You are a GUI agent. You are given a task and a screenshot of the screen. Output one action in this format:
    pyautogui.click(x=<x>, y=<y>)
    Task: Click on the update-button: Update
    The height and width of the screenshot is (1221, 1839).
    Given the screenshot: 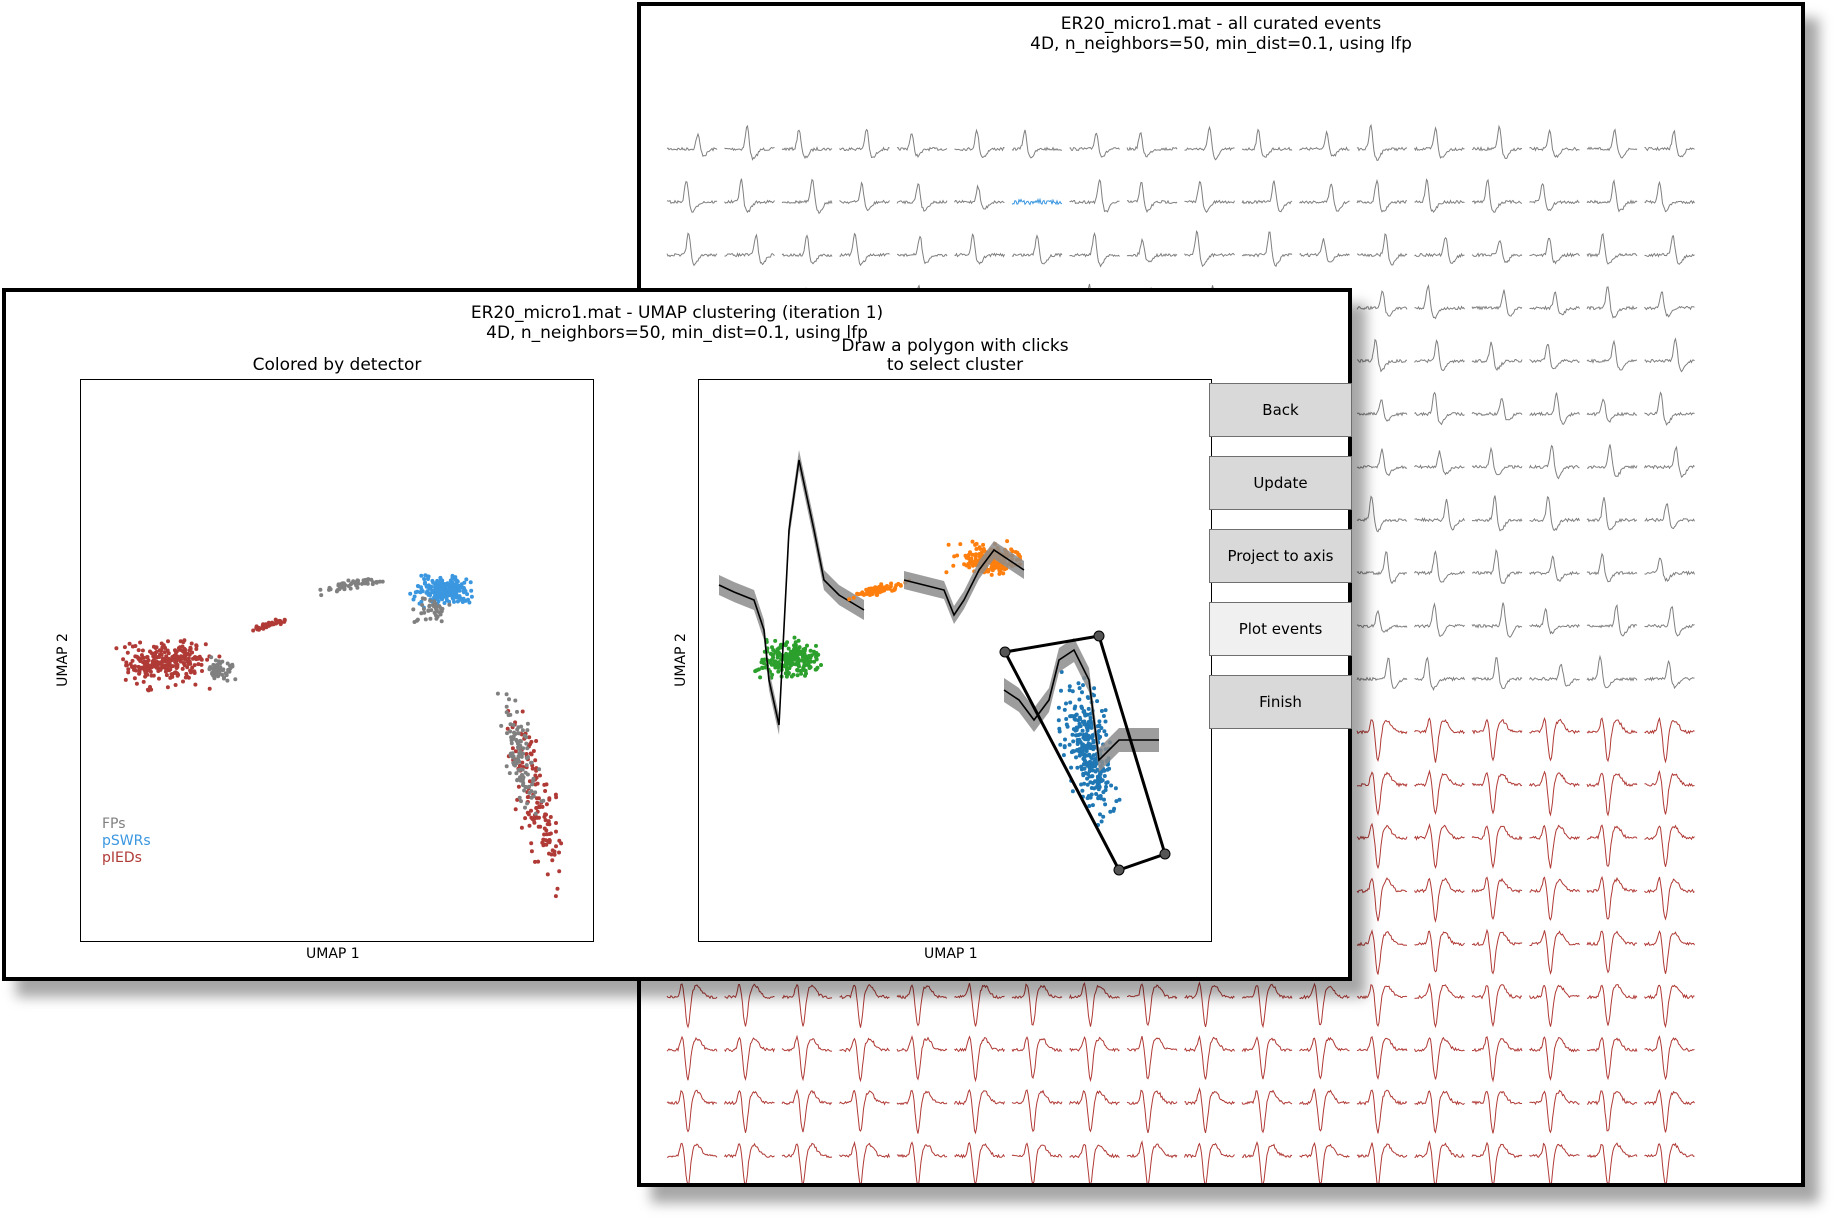 What is the action you would take?
    pyautogui.click(x=1280, y=483)
    